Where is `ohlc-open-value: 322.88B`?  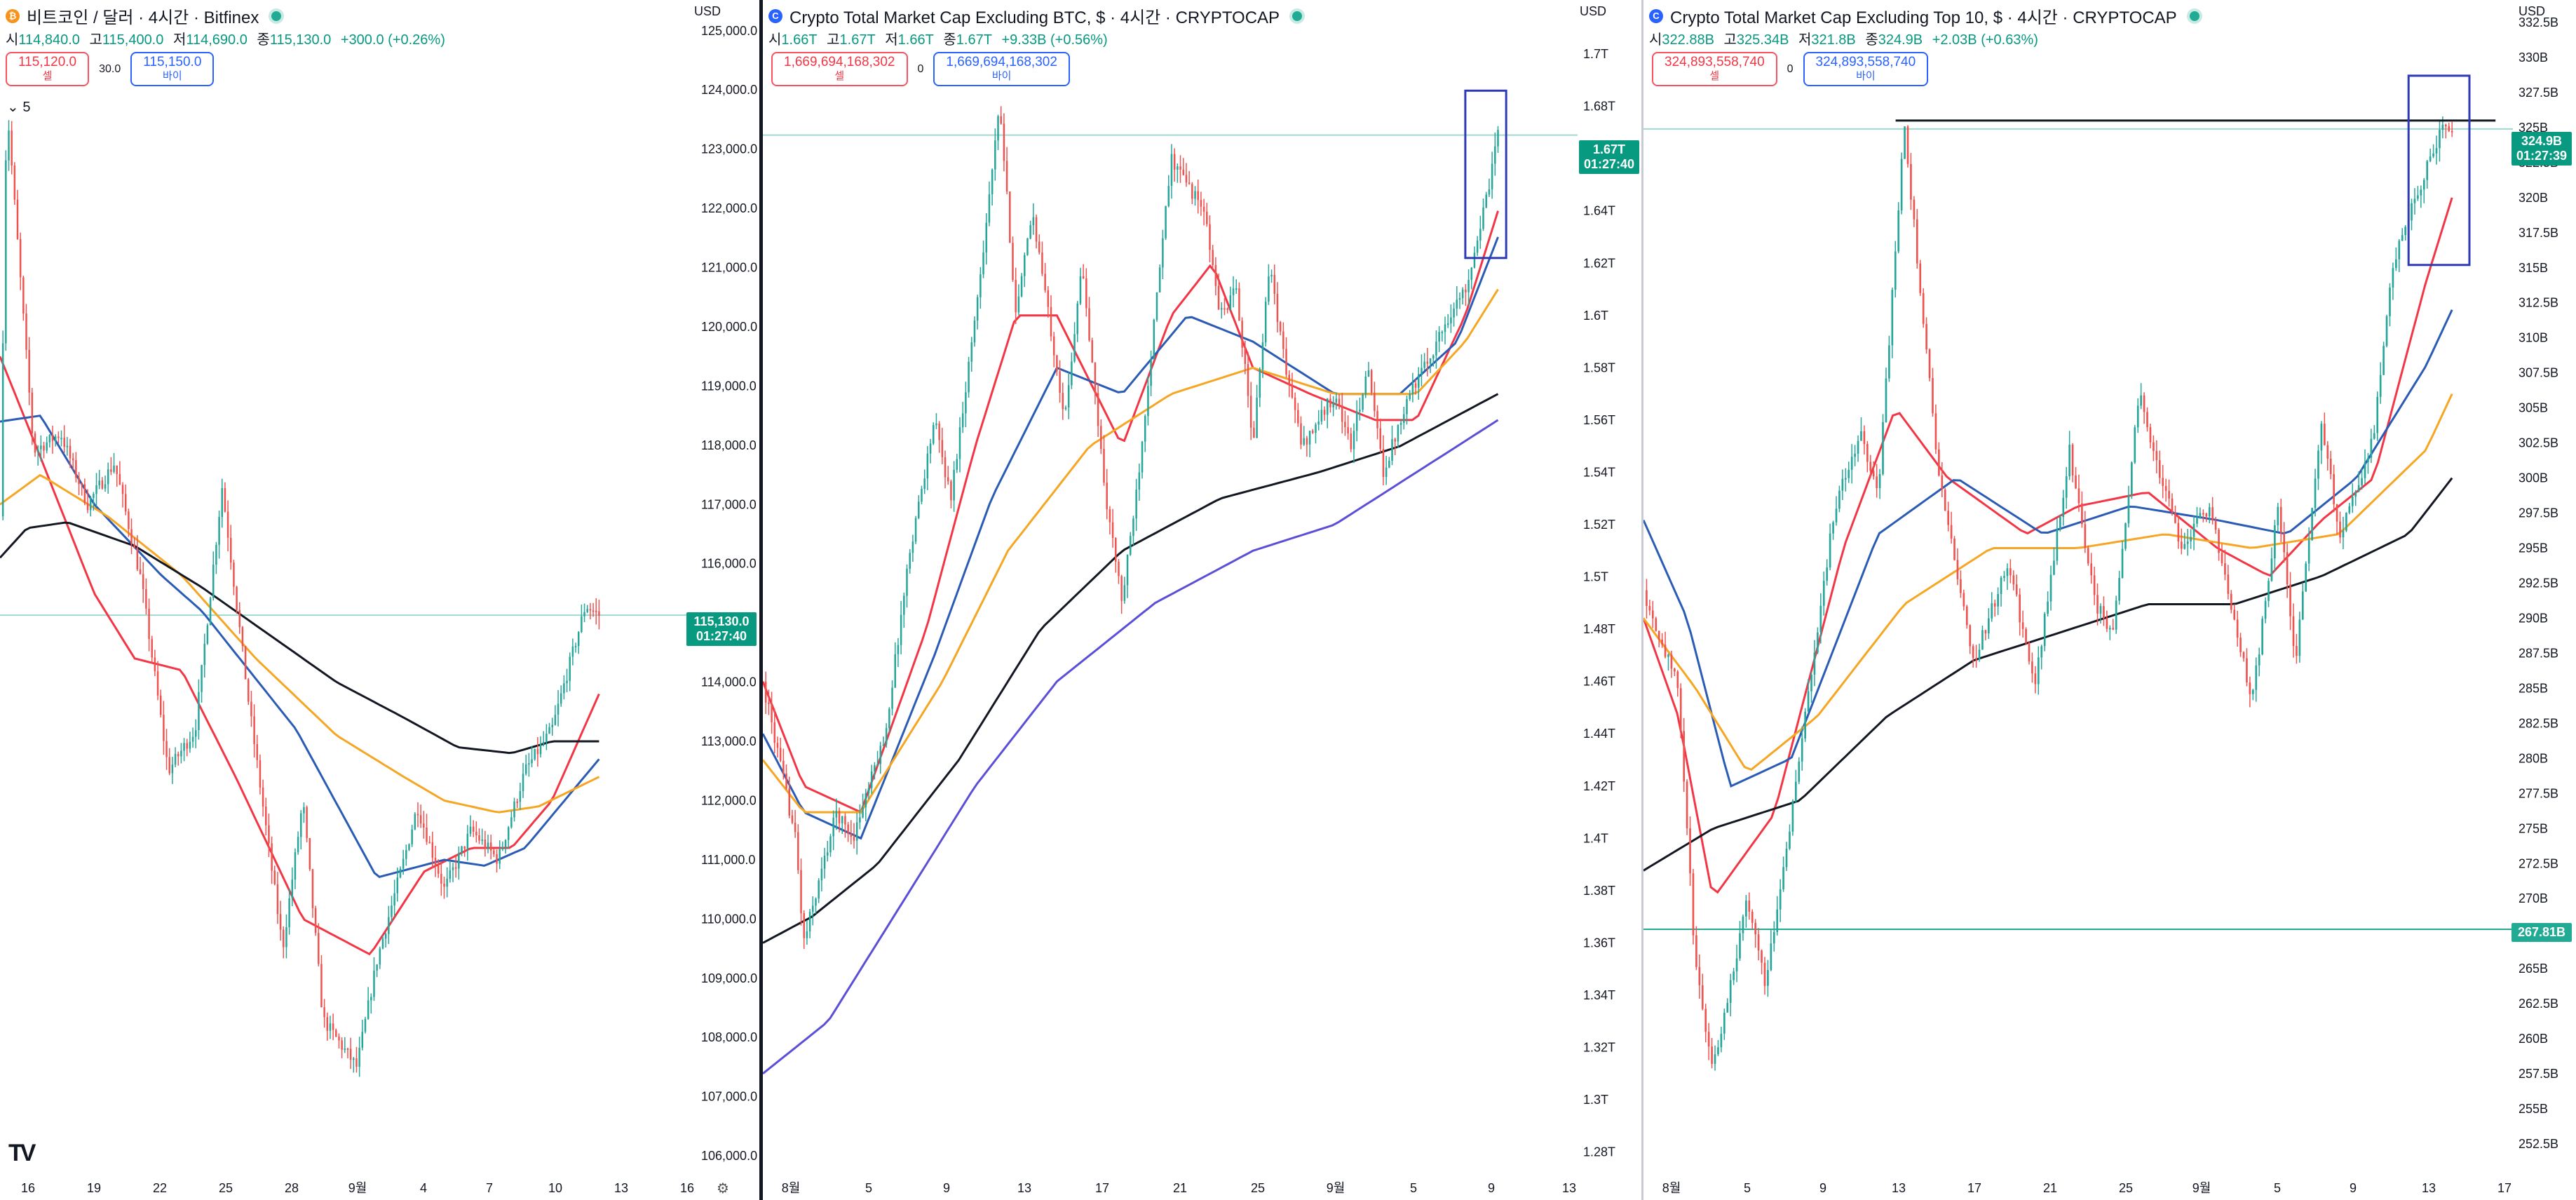
ohlc-open-value: 322.88B is located at coordinates (1688, 40).